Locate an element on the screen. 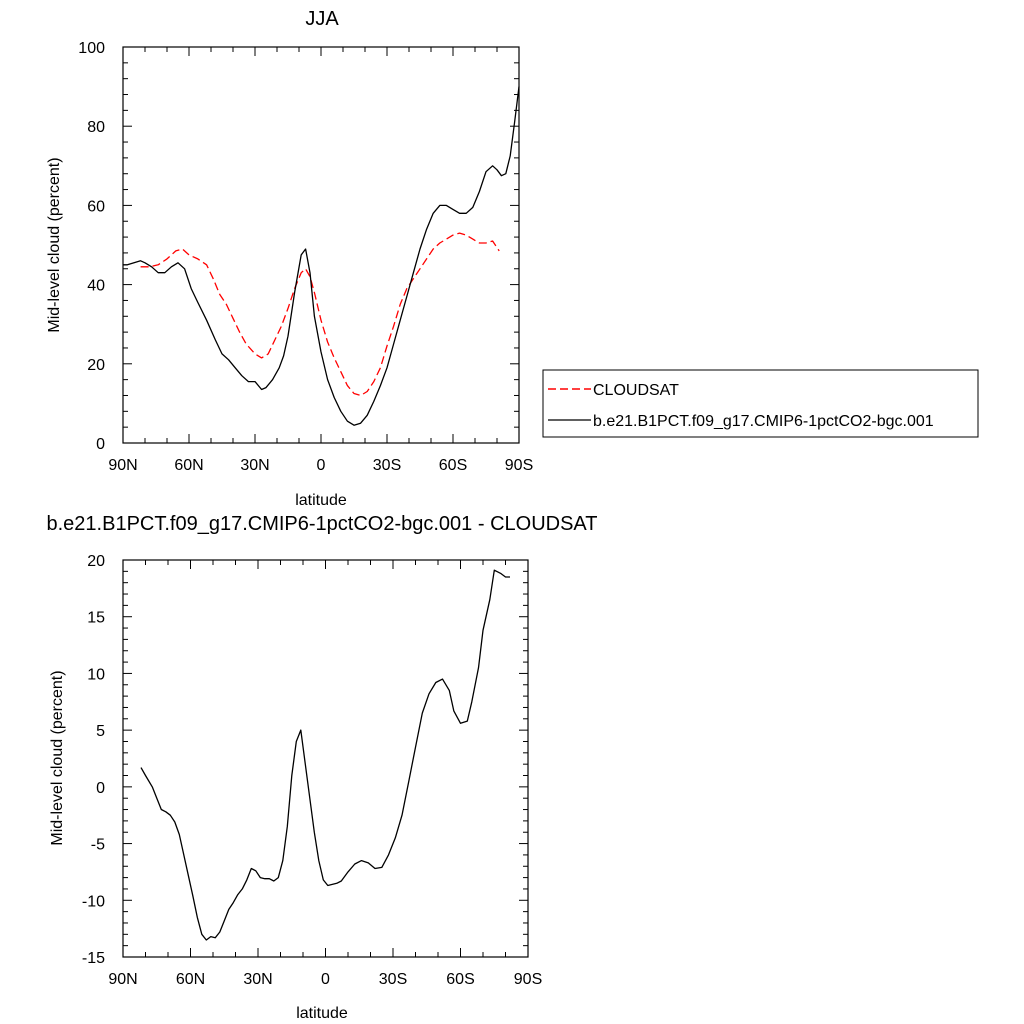 The image size is (1024, 1024). bottom-y-tick-label: 15 is located at coordinates (96, 618).